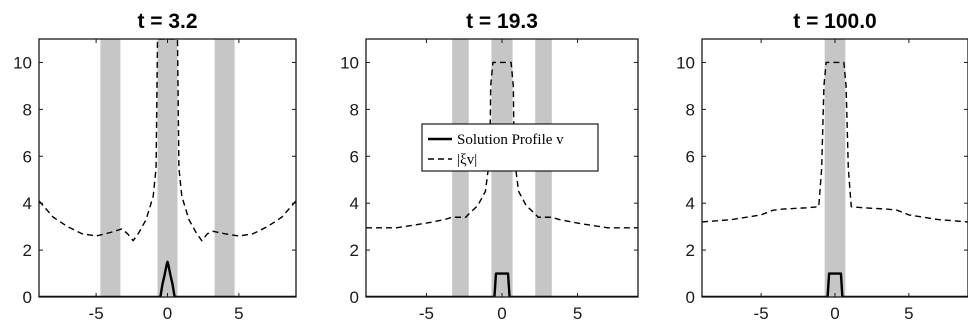  Describe the element at coordinates (510, 140) in the screenshot. I see `legend-label: Solution Profile v` at that location.